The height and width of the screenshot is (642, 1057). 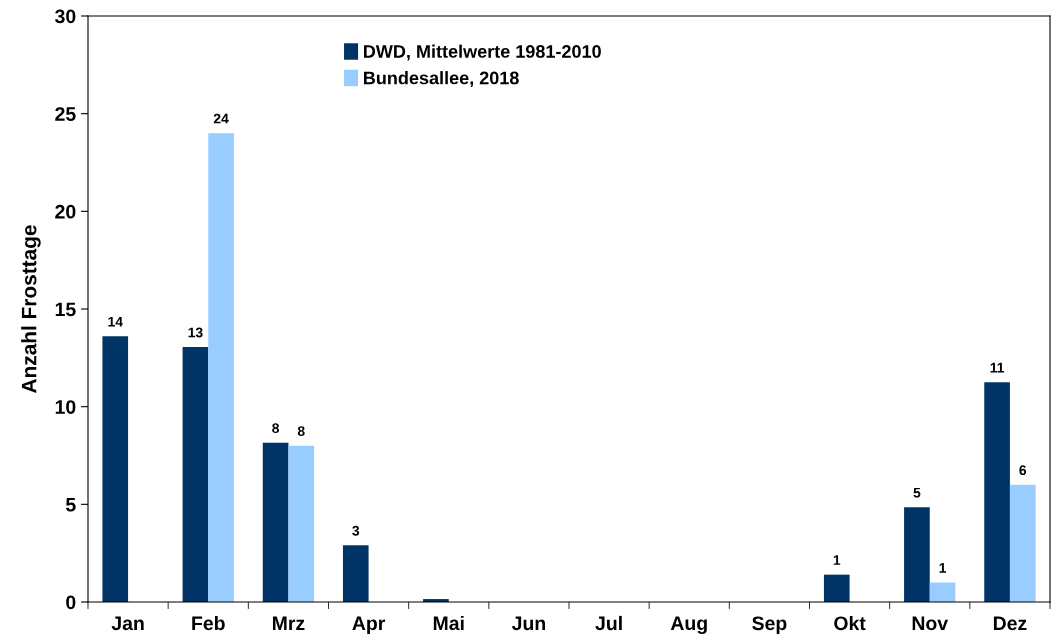 I want to click on data-label: 3, so click(x=356, y=530).